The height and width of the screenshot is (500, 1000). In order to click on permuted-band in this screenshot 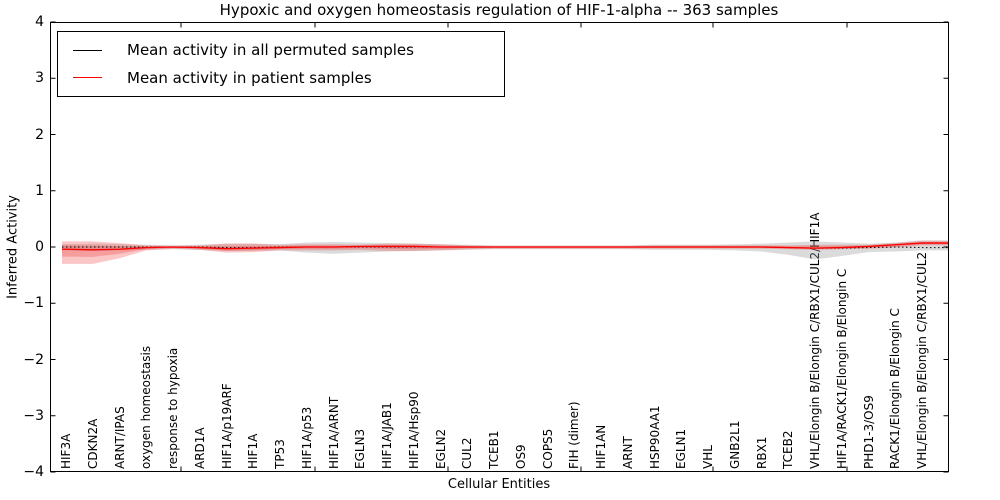, I will do `click(505, 250)`.